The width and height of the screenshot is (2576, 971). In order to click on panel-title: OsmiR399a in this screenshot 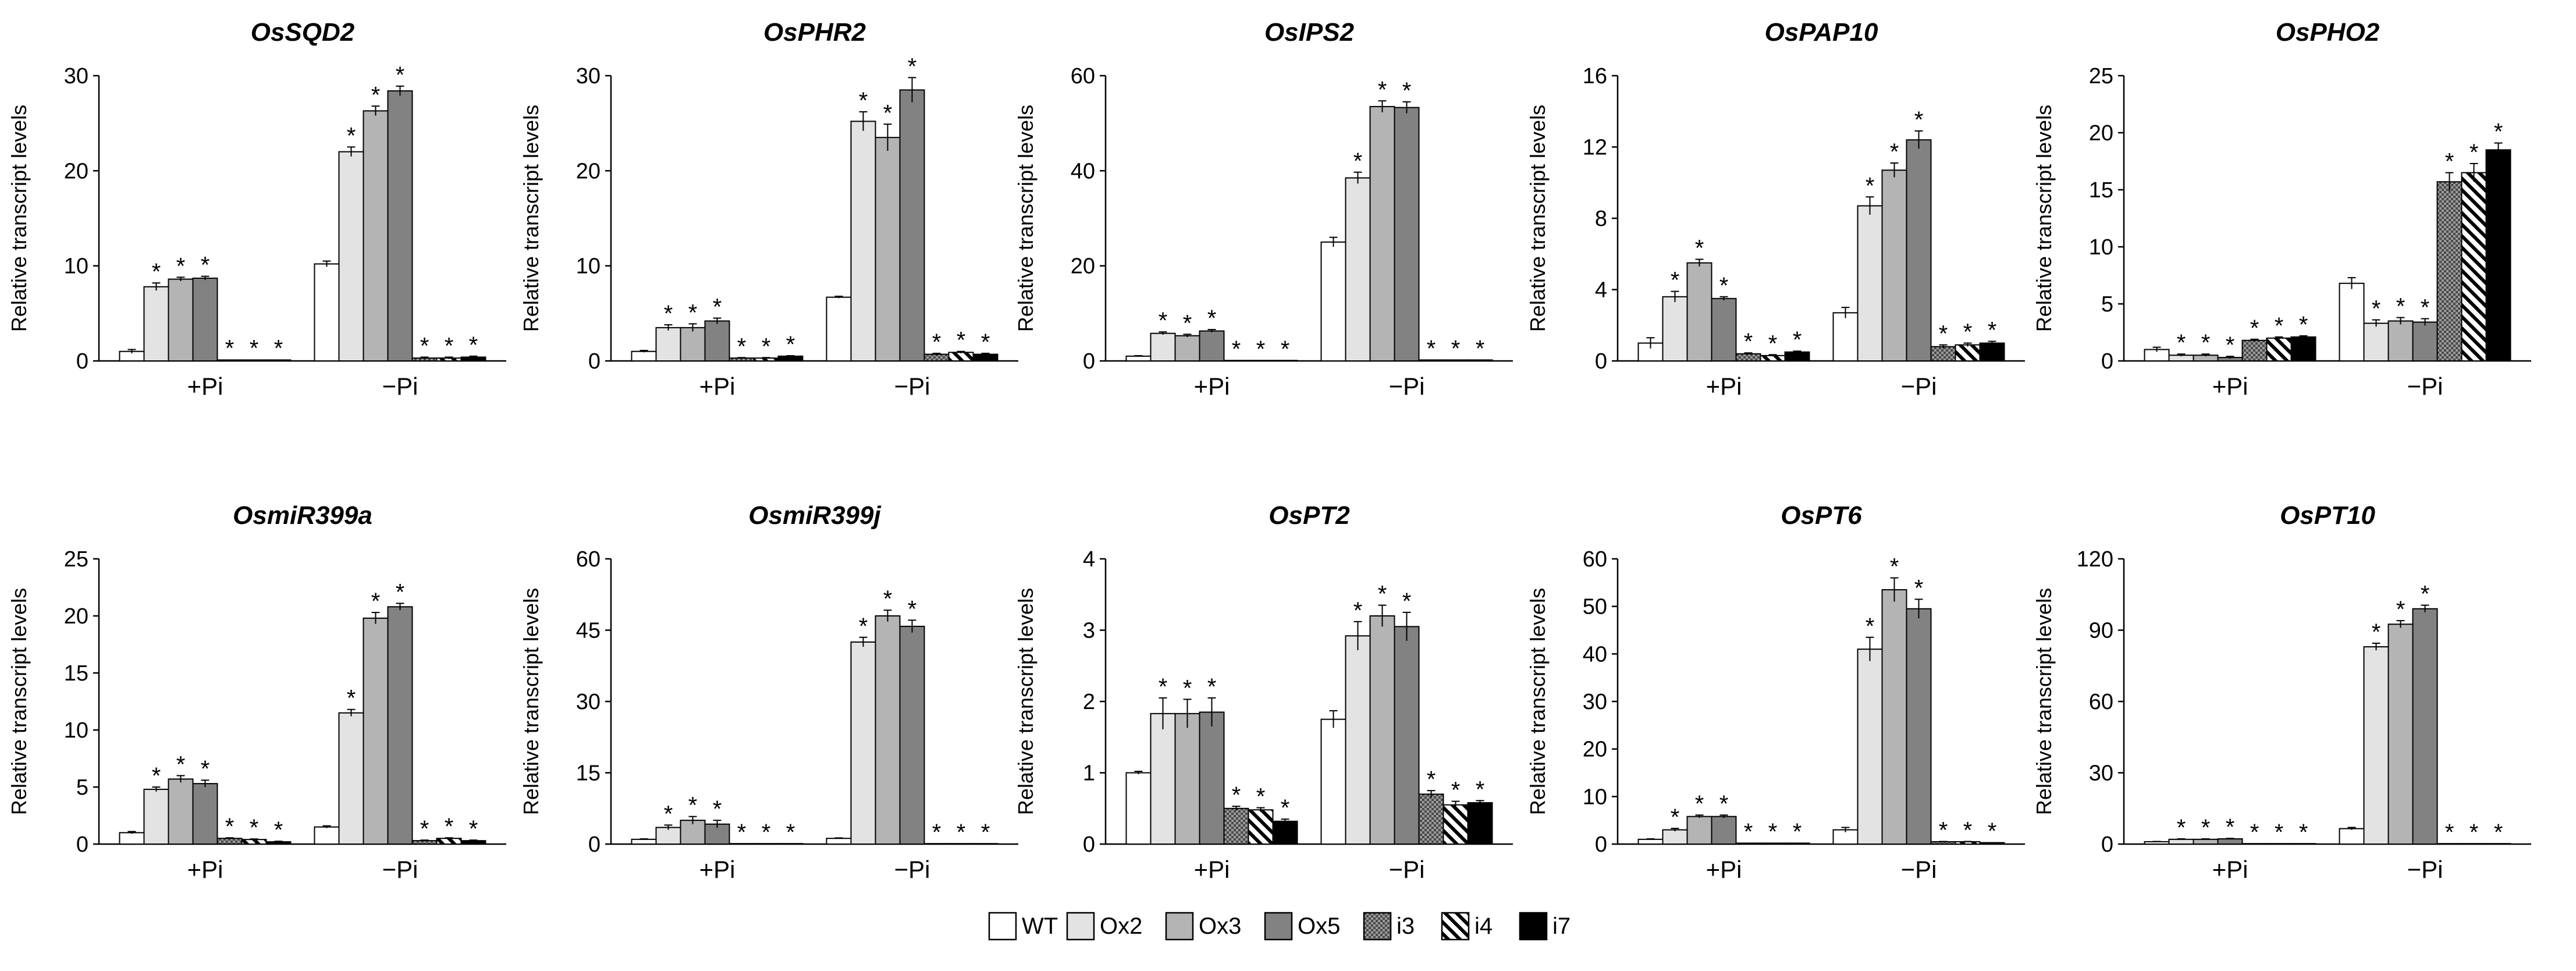, I will do `click(302, 515)`.